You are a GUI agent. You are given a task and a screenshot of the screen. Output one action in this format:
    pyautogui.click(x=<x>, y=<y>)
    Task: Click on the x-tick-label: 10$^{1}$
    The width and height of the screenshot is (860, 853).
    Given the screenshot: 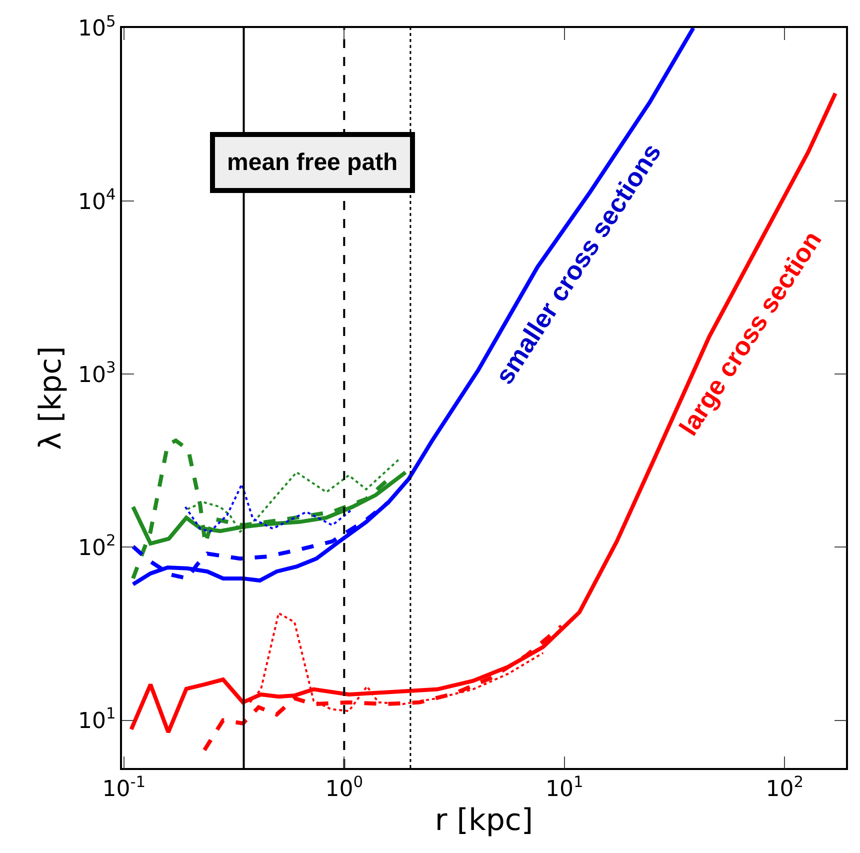 What is the action you would take?
    pyautogui.click(x=564, y=787)
    